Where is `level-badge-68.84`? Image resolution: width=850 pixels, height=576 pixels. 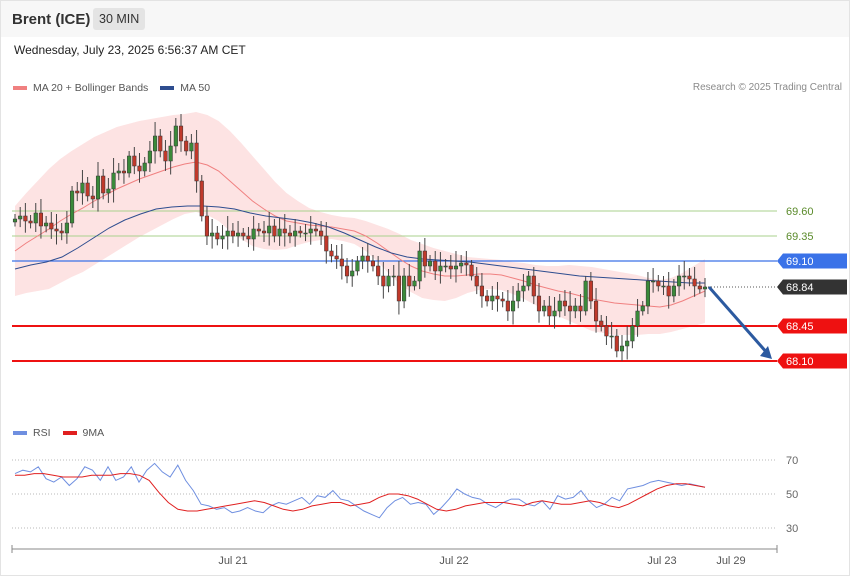
level-badge-68.84 is located at coordinates (812, 287).